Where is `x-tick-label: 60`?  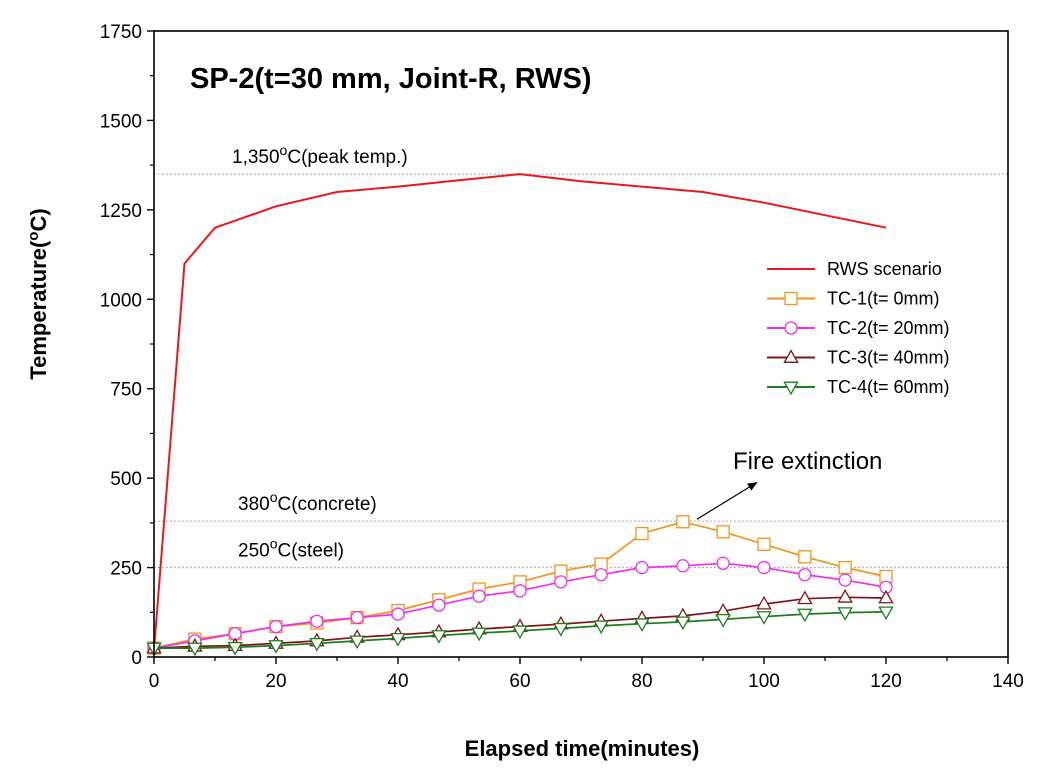 x-tick-label: 60 is located at coordinates (519, 681).